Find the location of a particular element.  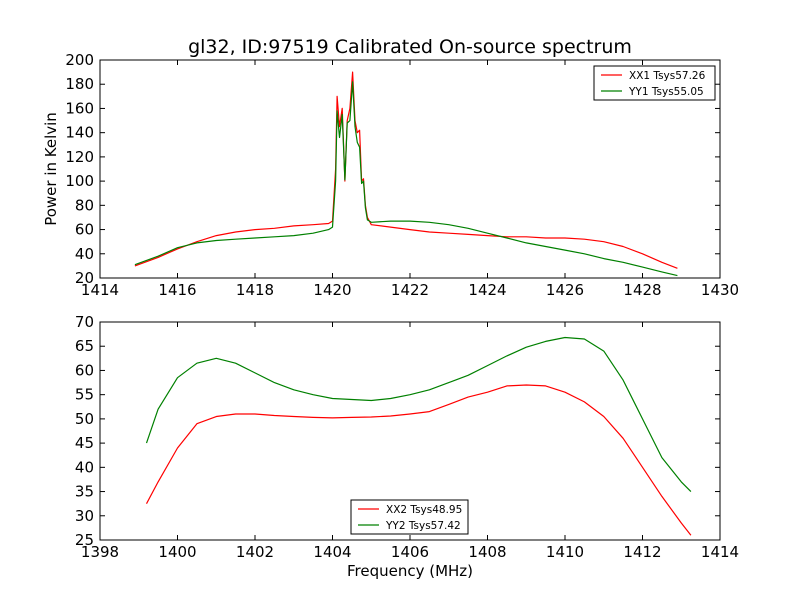

y-tick-label: 180 is located at coordinates (79, 84).